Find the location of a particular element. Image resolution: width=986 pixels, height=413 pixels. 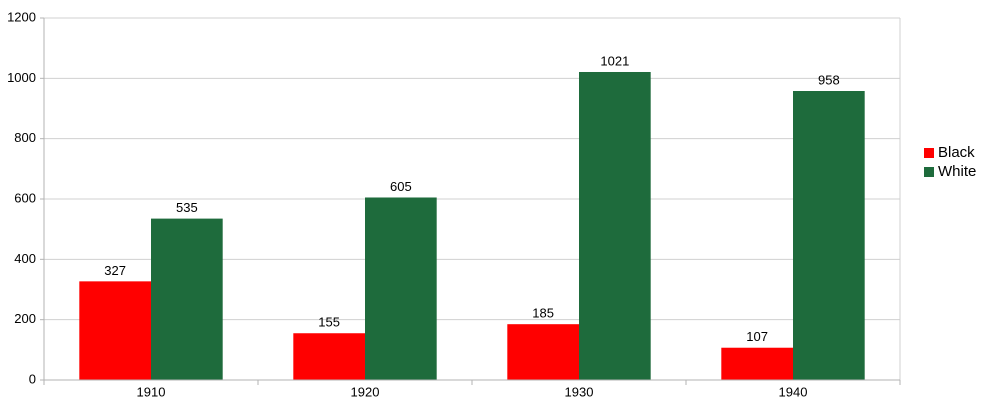

x-tick-label: 1940 is located at coordinates (793, 391).